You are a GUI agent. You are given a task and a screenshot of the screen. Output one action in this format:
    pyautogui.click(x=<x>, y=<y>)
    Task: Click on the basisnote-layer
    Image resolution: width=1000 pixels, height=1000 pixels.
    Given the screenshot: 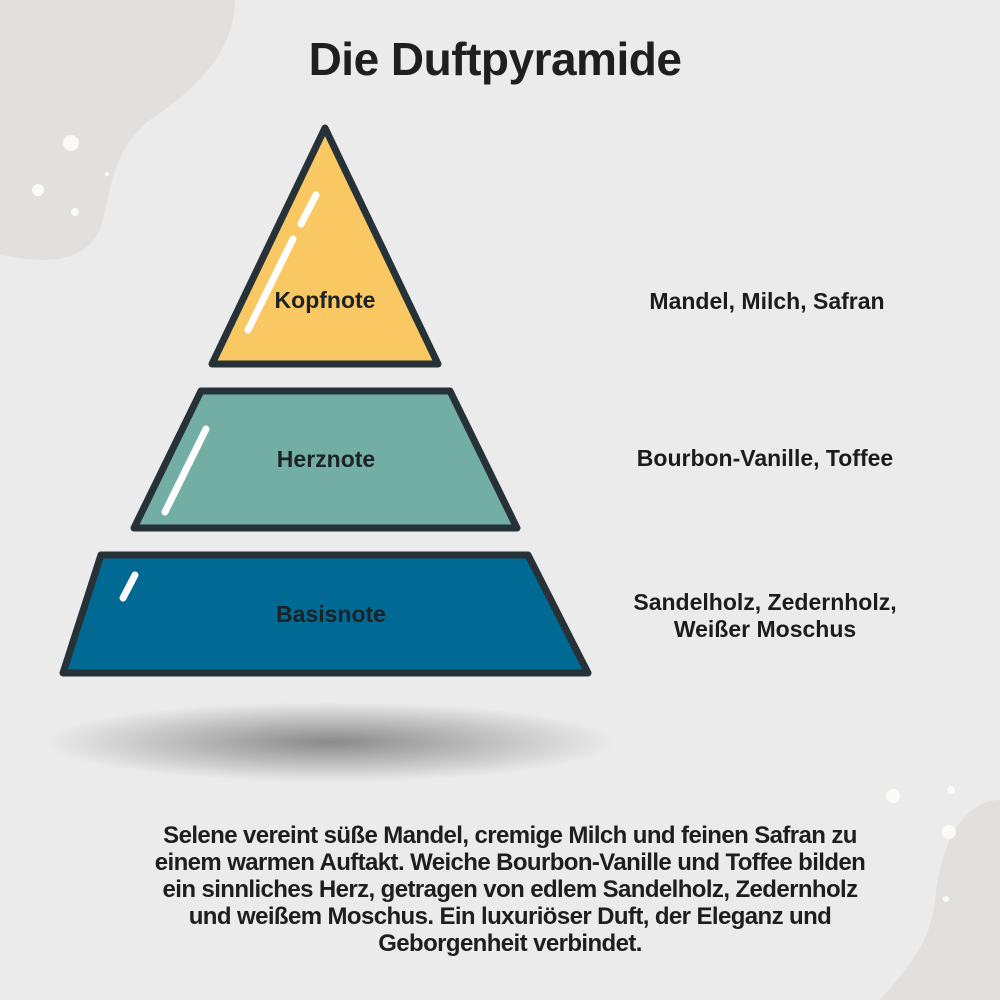 What is the action you would take?
    pyautogui.click(x=325, y=614)
    